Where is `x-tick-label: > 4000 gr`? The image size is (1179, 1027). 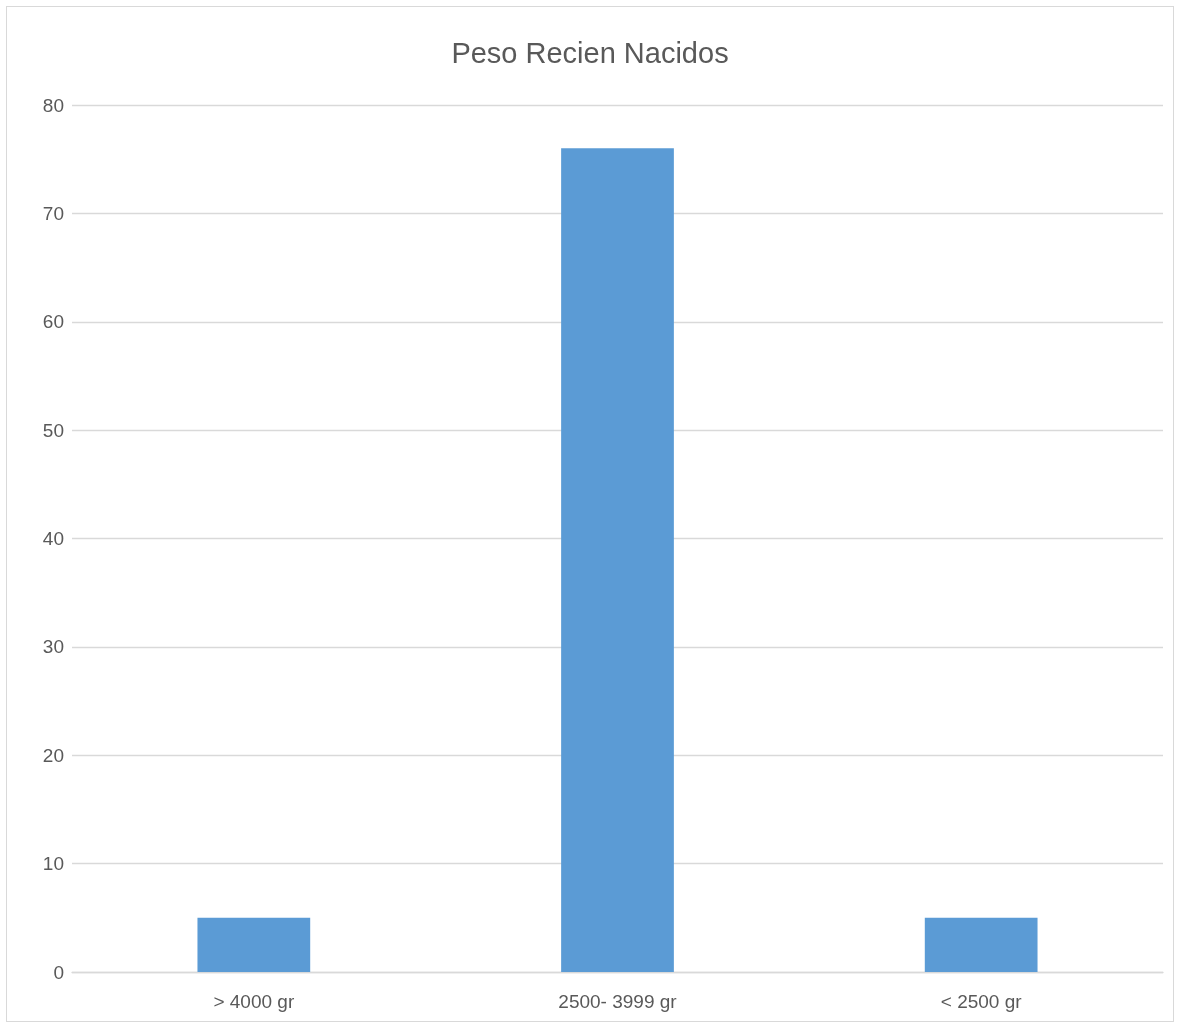
x-tick-label: > 4000 gr is located at coordinates (254, 1001).